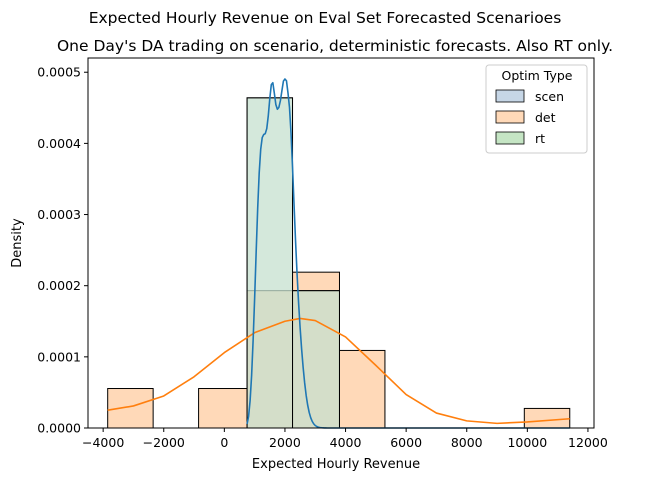 This screenshot has width=646, height=480. Describe the element at coordinates (17, 243) in the screenshot. I see `y-axis-title: Density` at that location.